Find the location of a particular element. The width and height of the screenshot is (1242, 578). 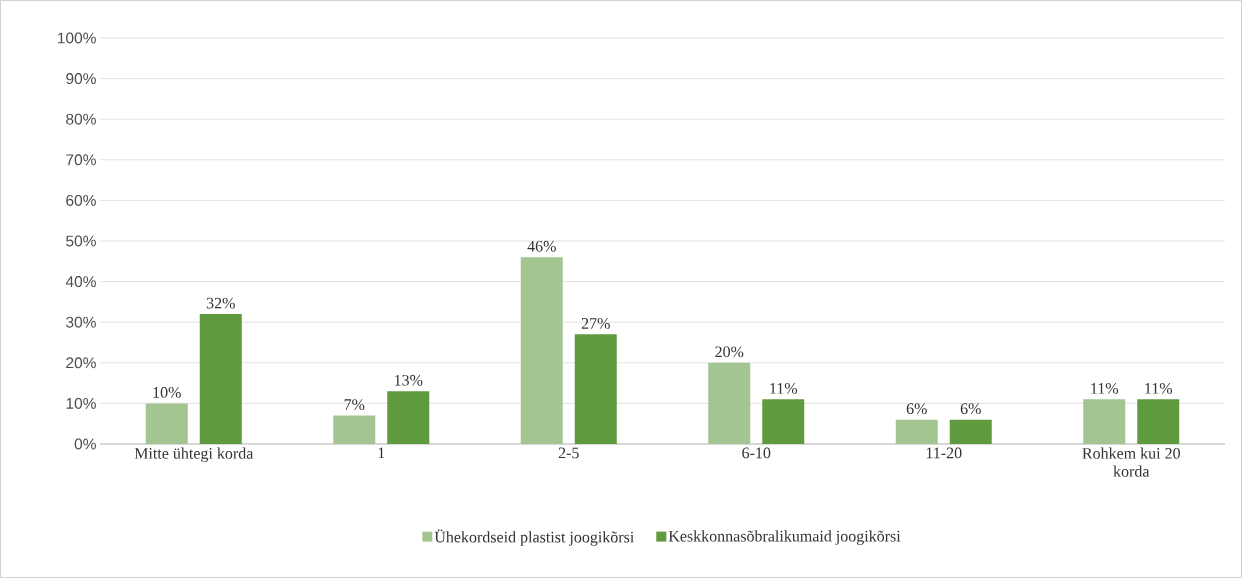

y-tick-label: 70% is located at coordinates (81, 160).